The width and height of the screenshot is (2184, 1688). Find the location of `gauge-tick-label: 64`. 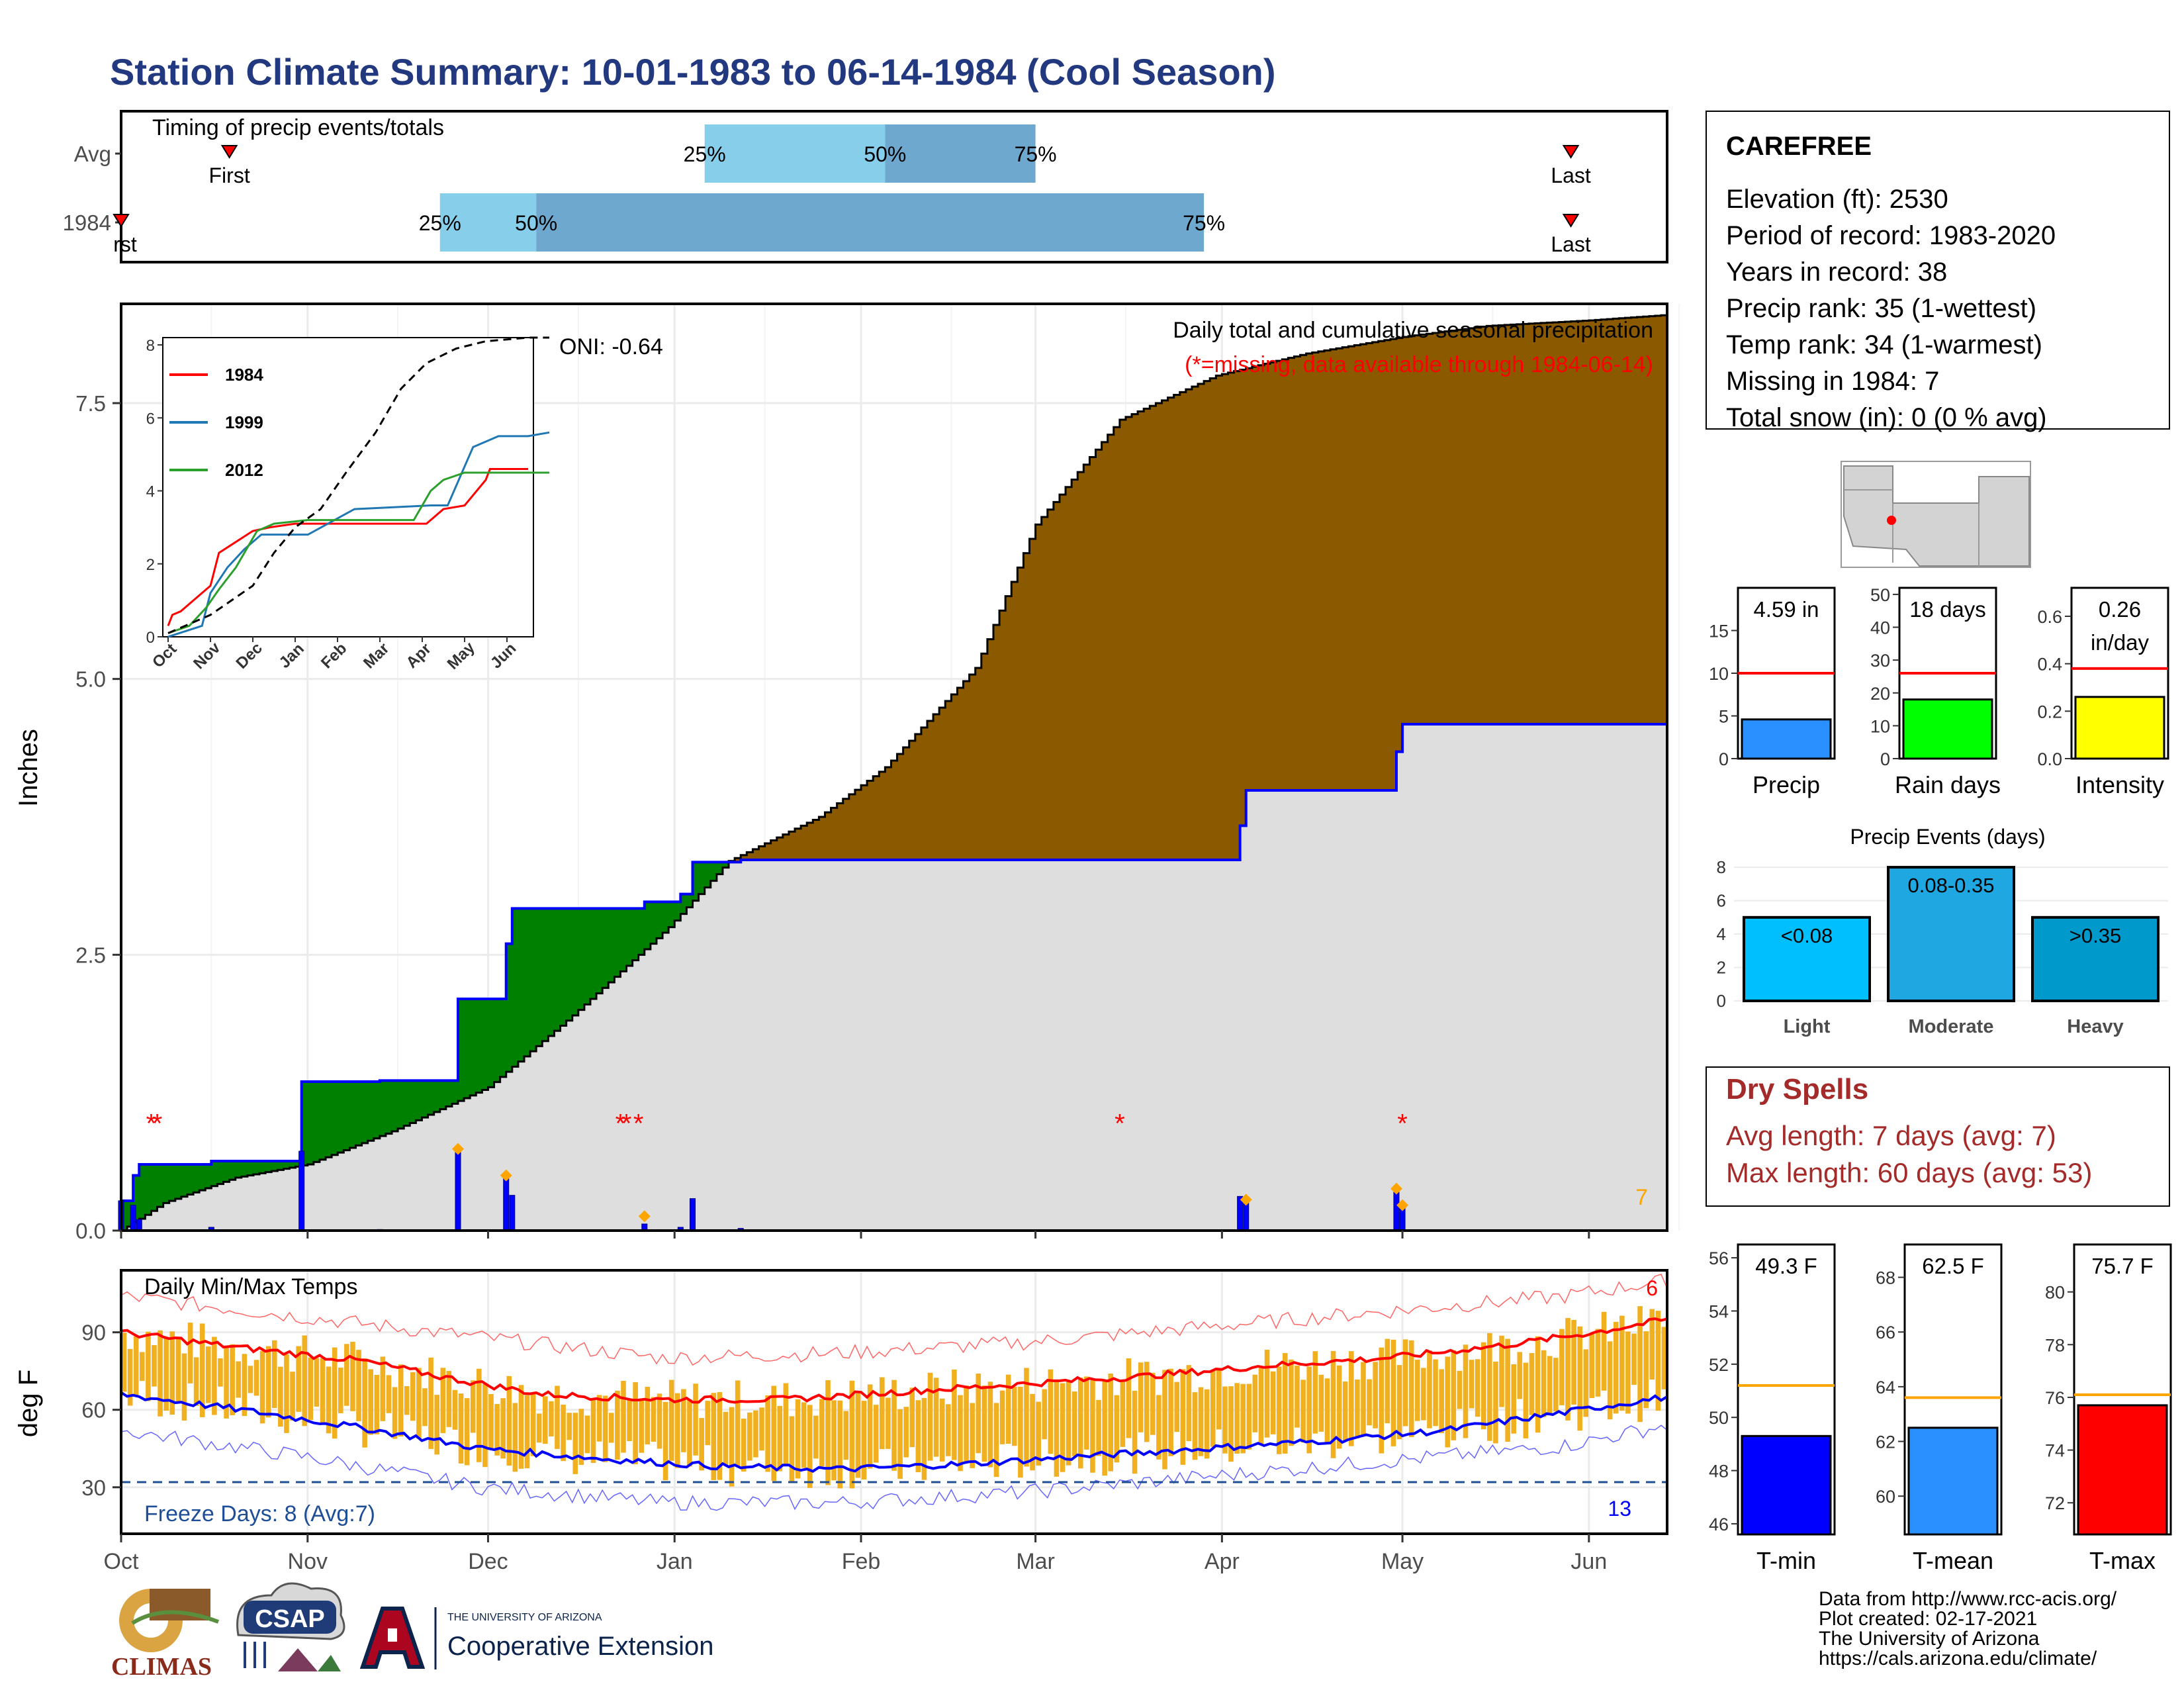

gauge-tick-label: 64 is located at coordinates (1885, 1387).